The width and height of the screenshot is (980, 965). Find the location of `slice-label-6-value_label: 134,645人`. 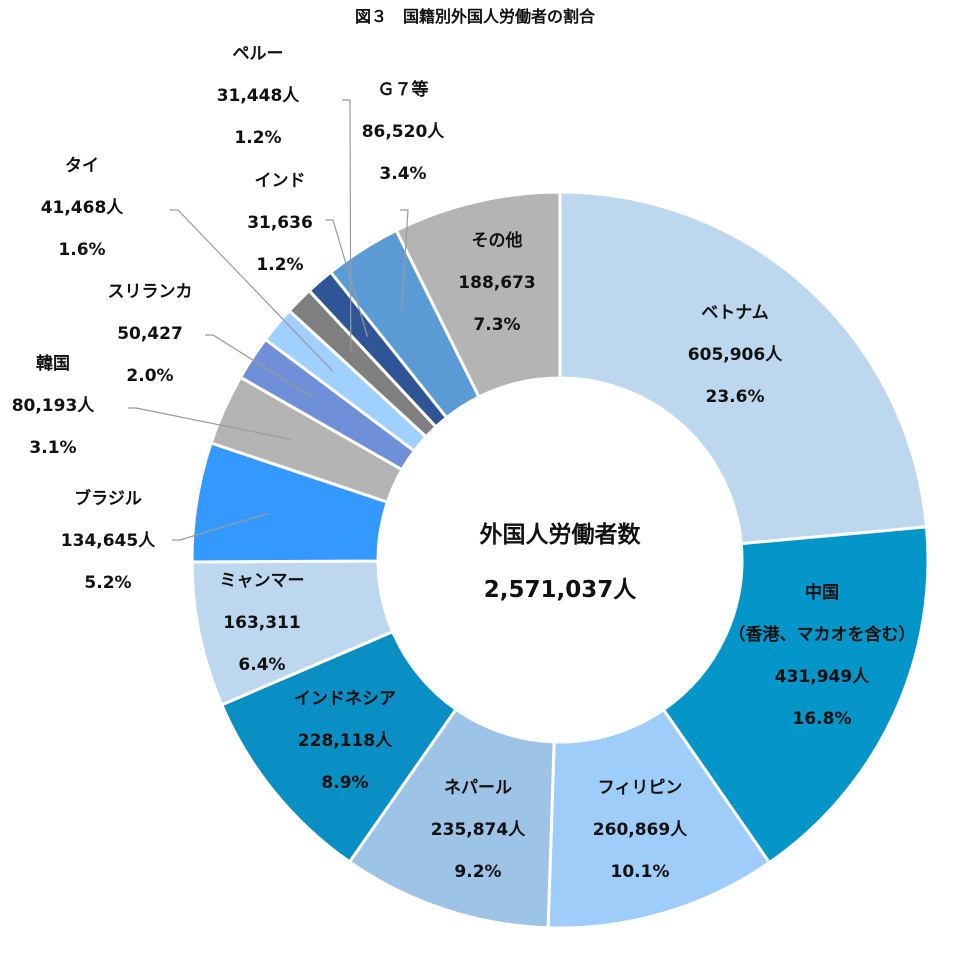

slice-label-6-value_label: 134,645人 is located at coordinates (108, 541).